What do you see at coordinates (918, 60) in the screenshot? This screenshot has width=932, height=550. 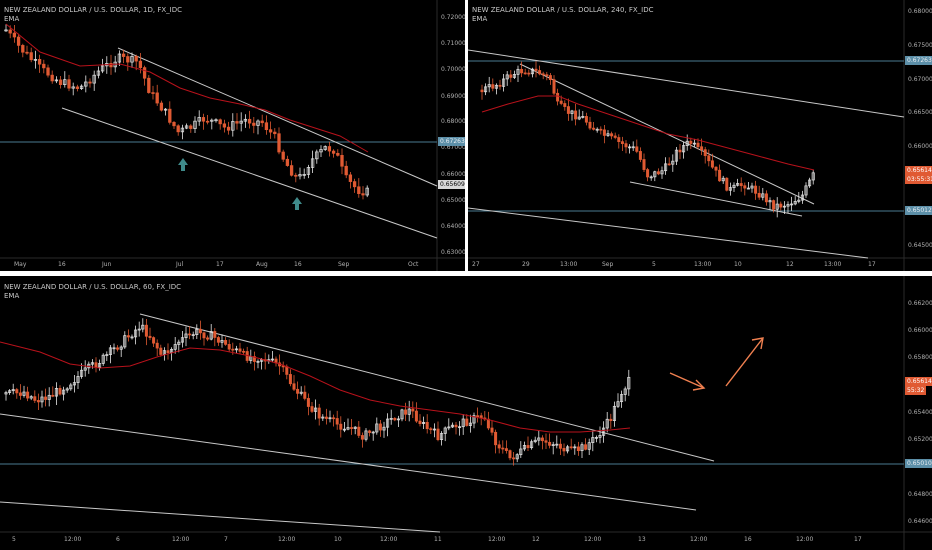 I see `4h-level-tag-upper: 0.67263` at bounding box center [918, 60].